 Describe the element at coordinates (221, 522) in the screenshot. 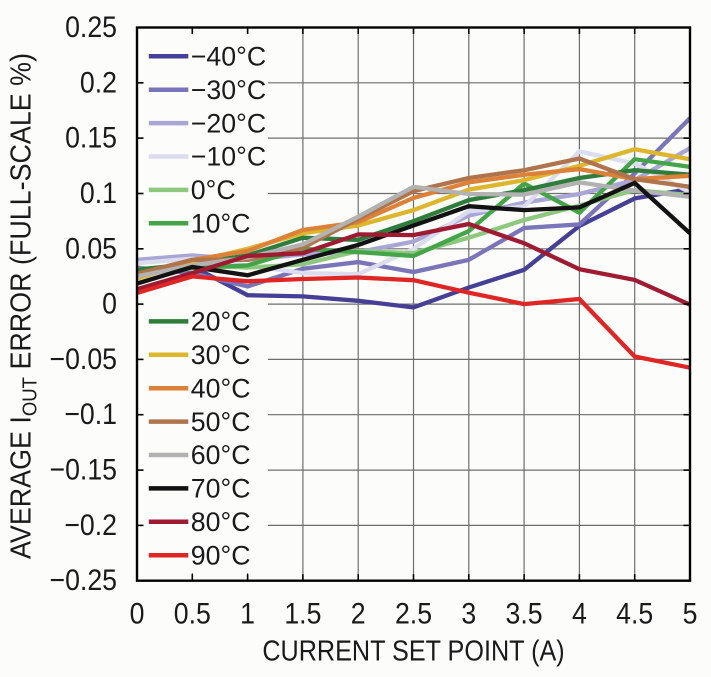

I see `svg-text: 80°C` at that location.